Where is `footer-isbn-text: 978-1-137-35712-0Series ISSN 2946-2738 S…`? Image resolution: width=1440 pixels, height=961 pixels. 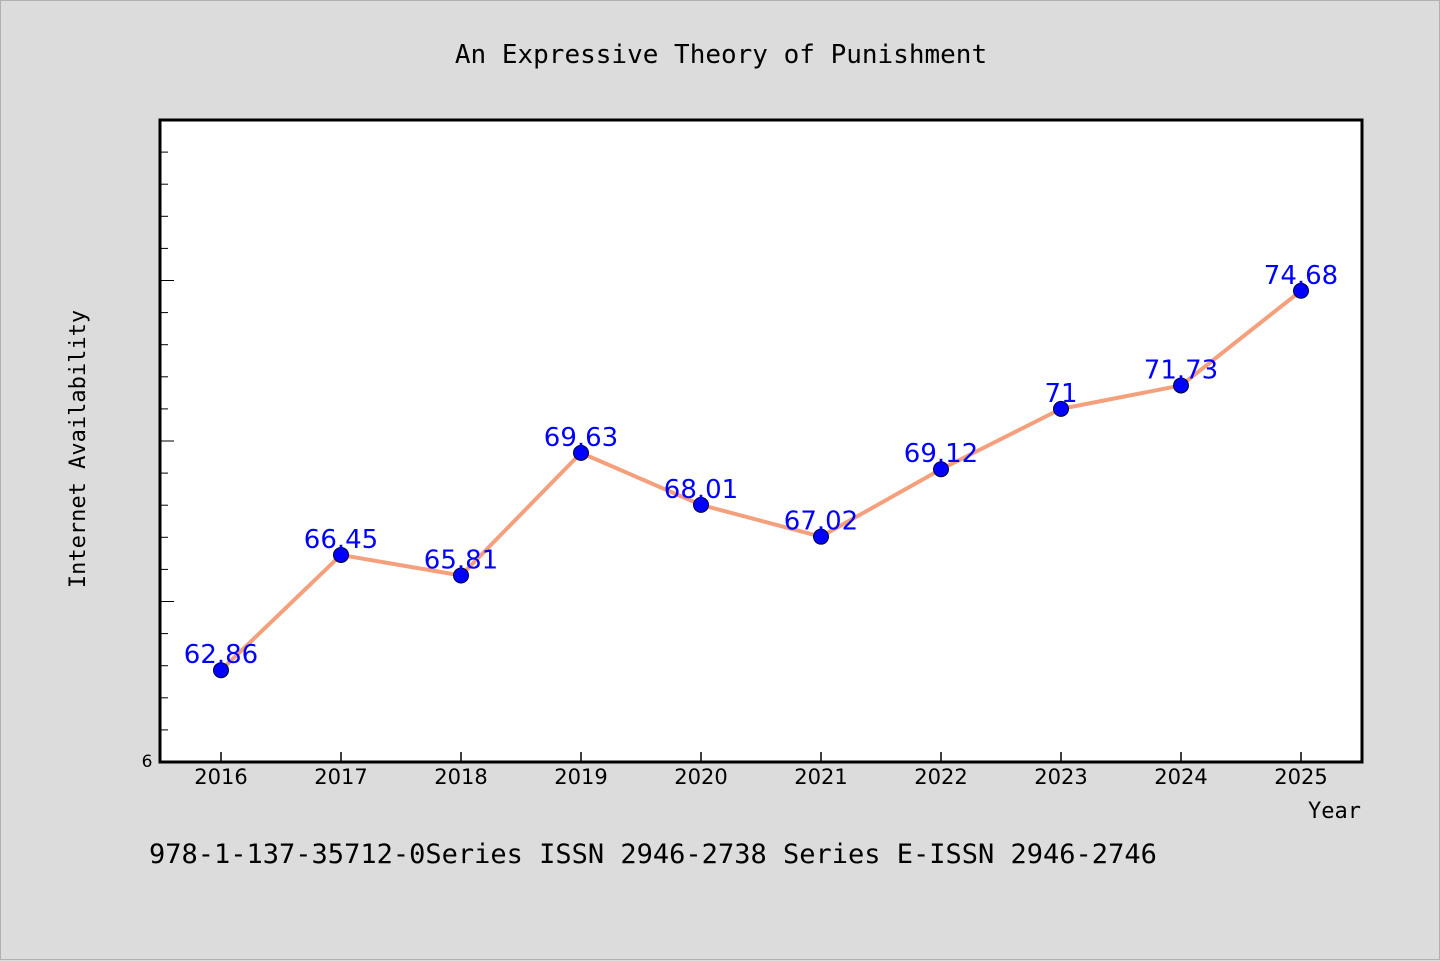 footer-isbn-text: 978-1-137-35712-0Series ISSN 2946-2738 S… is located at coordinates (653, 854).